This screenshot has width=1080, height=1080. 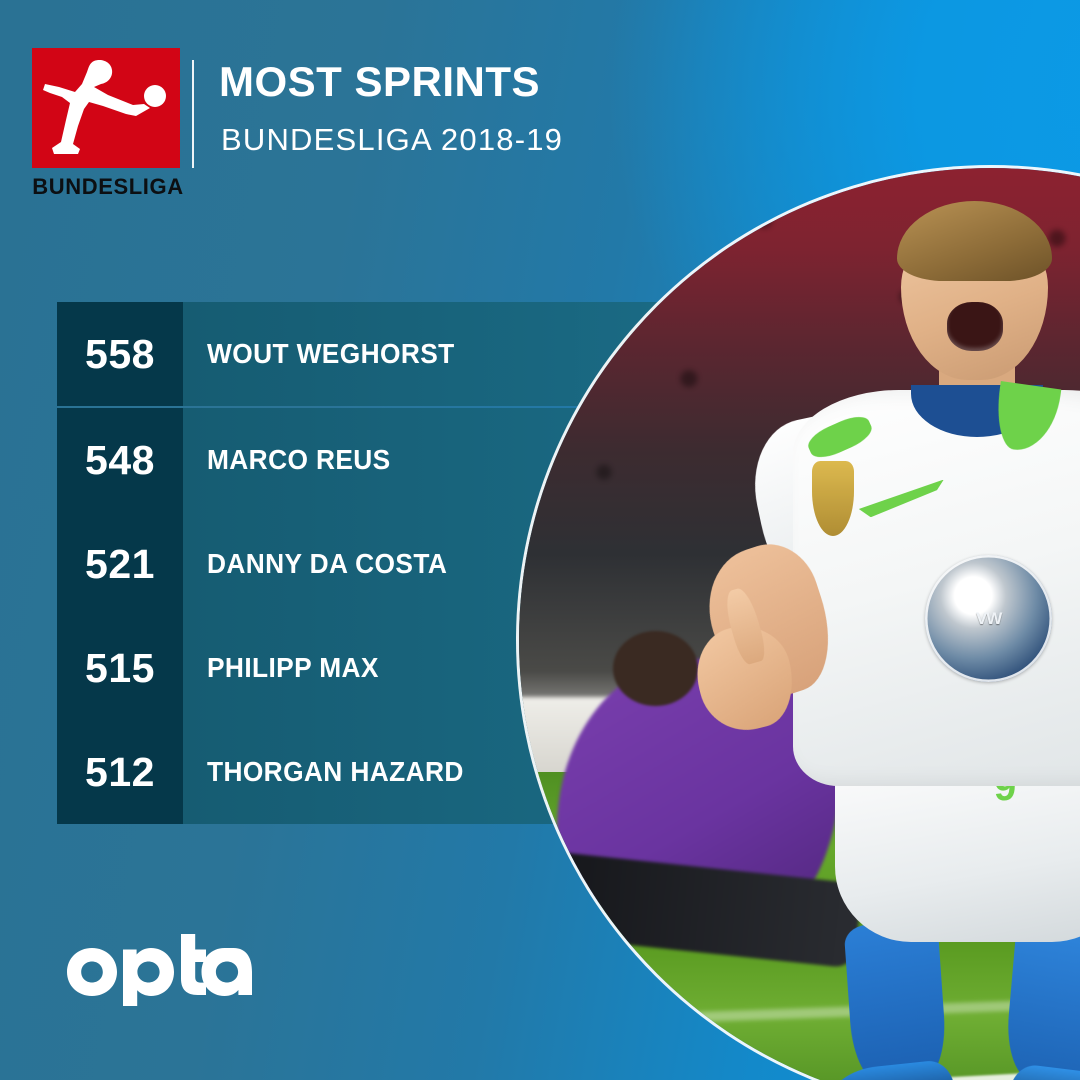 I want to click on player-name: THORGAN HAZARD, so click(x=335, y=771).